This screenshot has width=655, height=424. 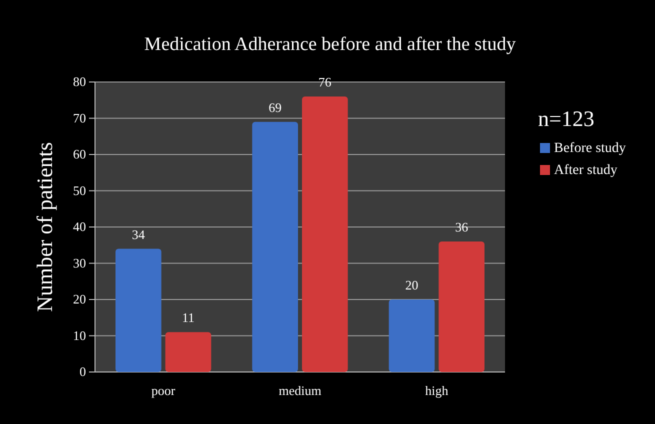 What do you see at coordinates (79, 190) in the screenshot?
I see `y-tick-label: 50` at bounding box center [79, 190].